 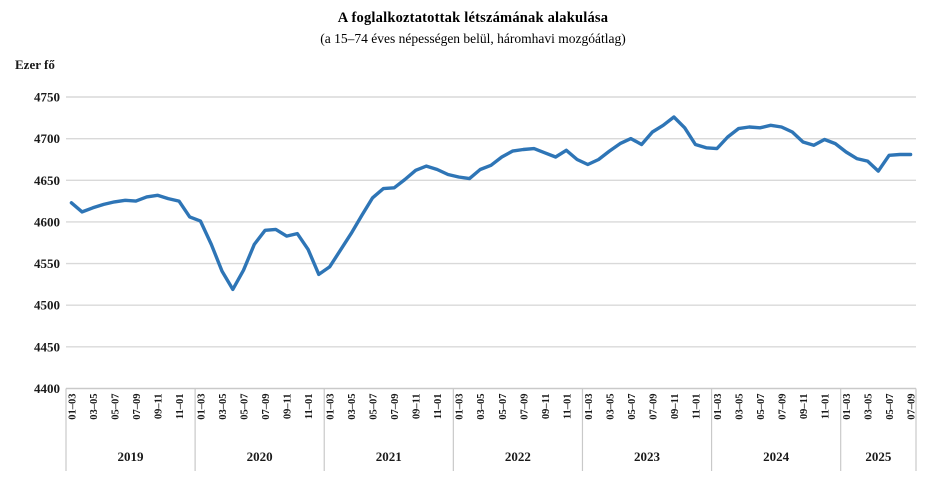 What do you see at coordinates (131, 456) in the screenshot?
I see `year-label: 2019` at bounding box center [131, 456].